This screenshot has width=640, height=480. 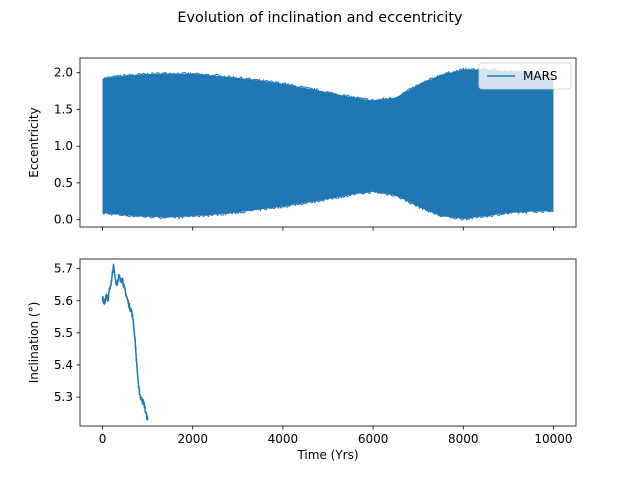 I want to click on legend: MARS, so click(x=525, y=76).